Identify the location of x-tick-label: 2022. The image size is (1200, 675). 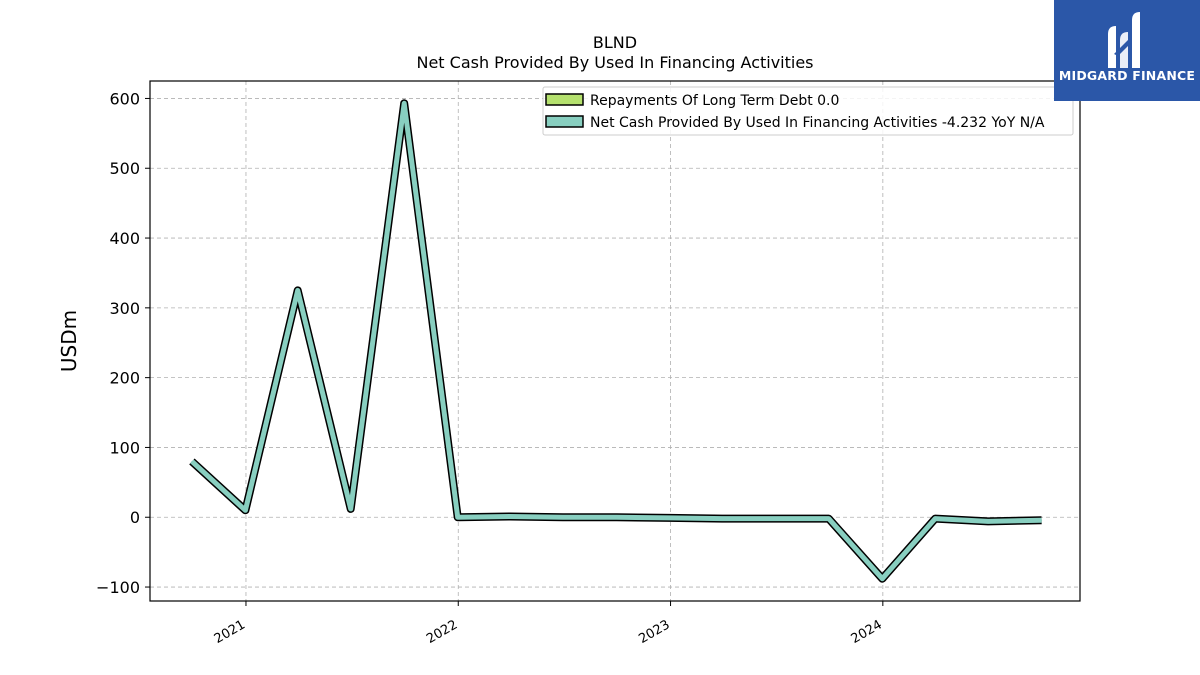
(442, 632).